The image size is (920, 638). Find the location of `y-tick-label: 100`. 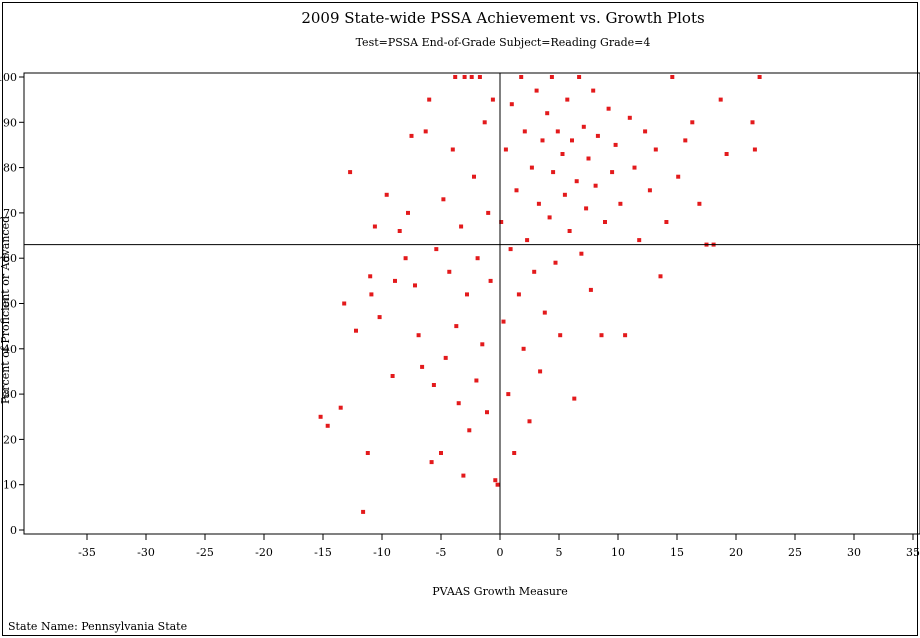

y-tick-label: 100 is located at coordinates (8, 77).